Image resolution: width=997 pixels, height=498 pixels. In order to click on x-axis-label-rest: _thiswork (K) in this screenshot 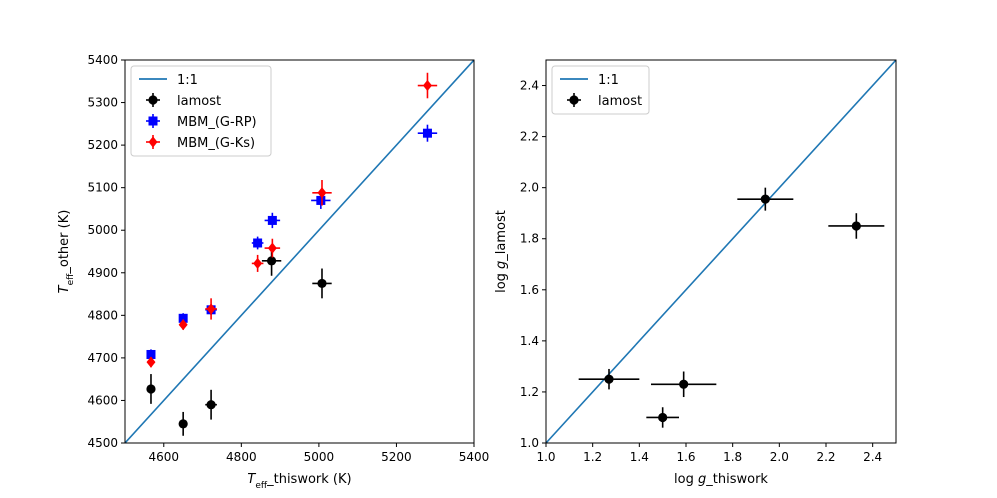, I will do `click(308, 479)`.